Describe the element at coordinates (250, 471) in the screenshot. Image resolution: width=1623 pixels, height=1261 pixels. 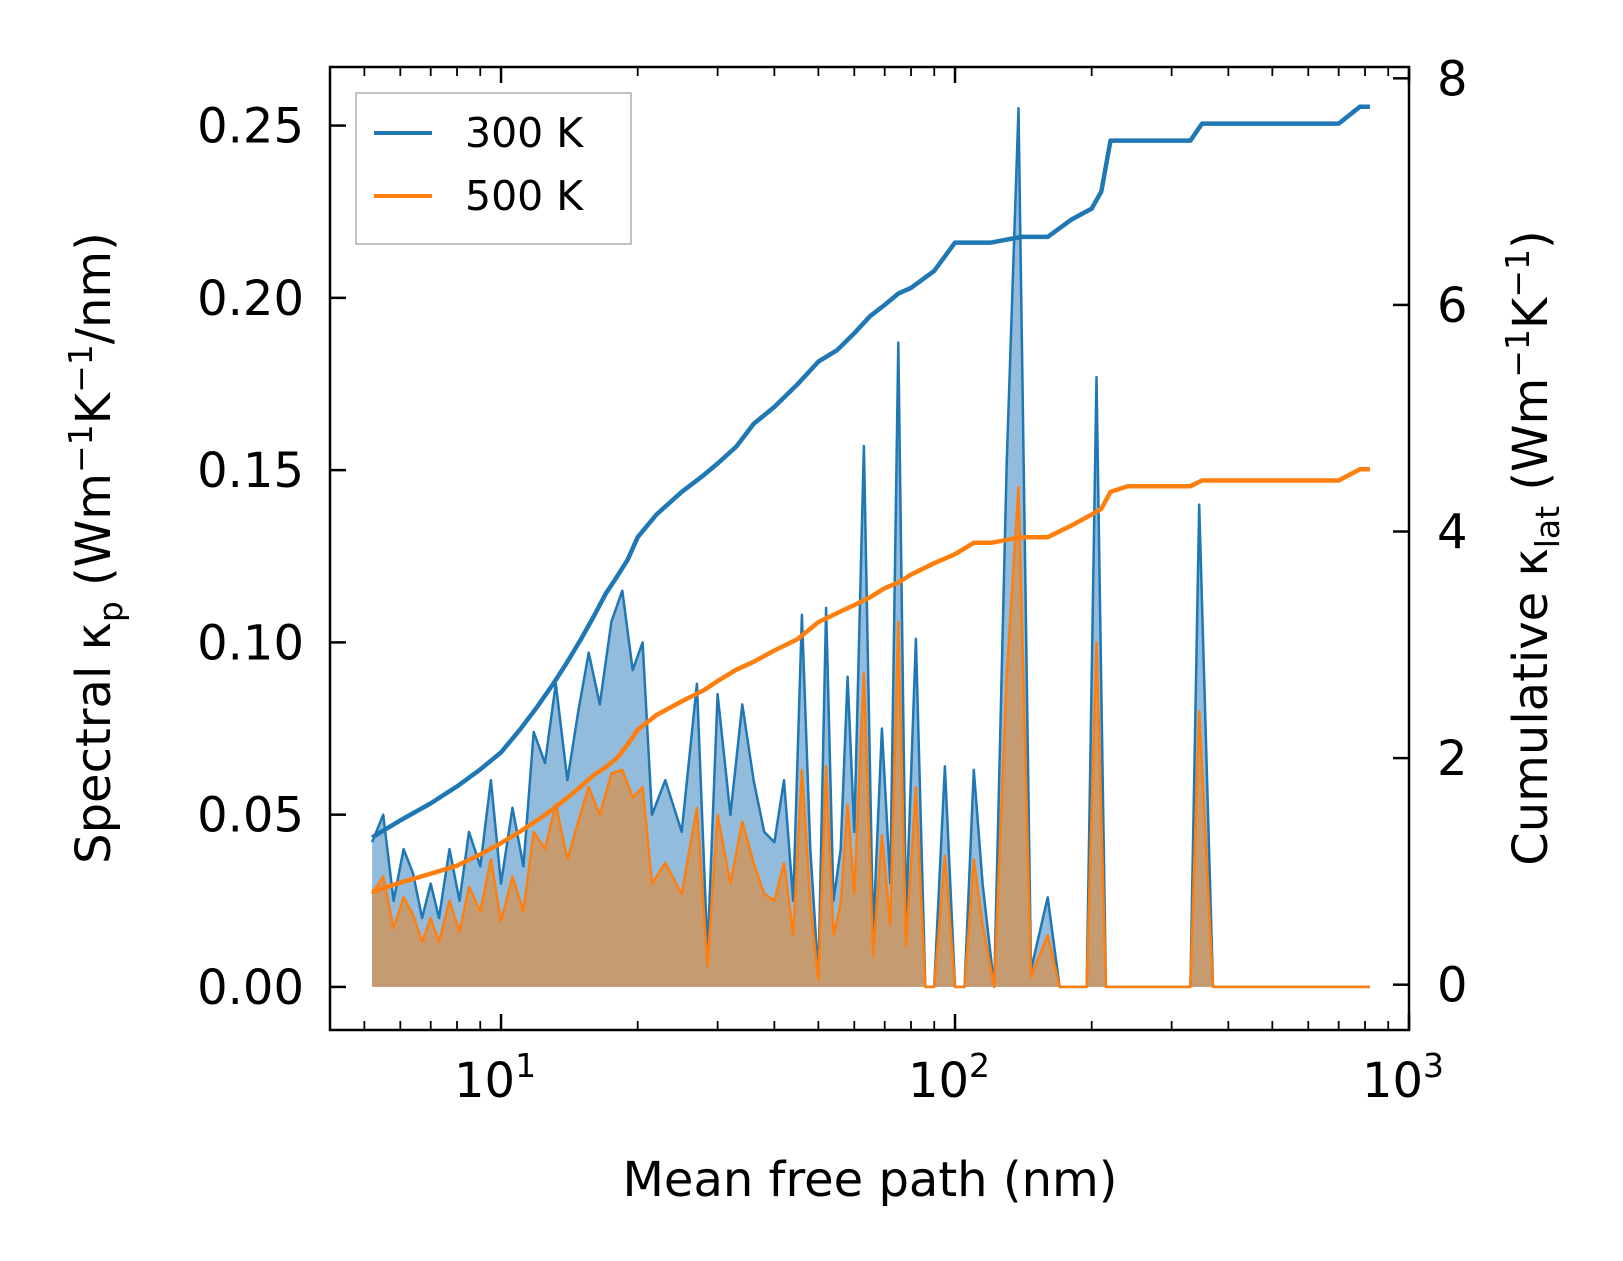
I see `y-left-tick-label: 0.15` at that location.